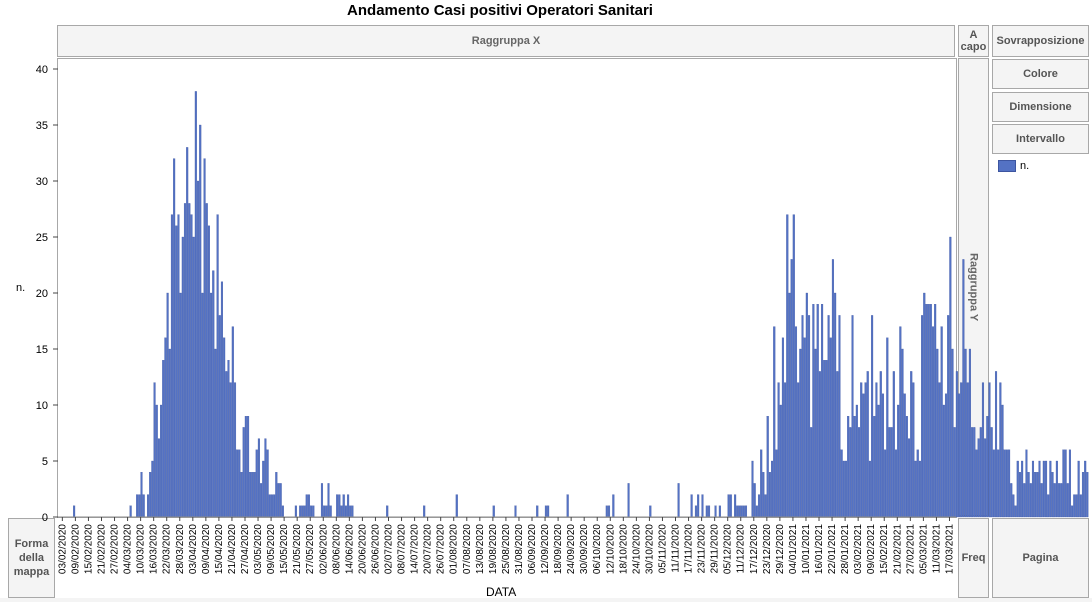  I want to click on y-axis-label: n., so click(21, 288).